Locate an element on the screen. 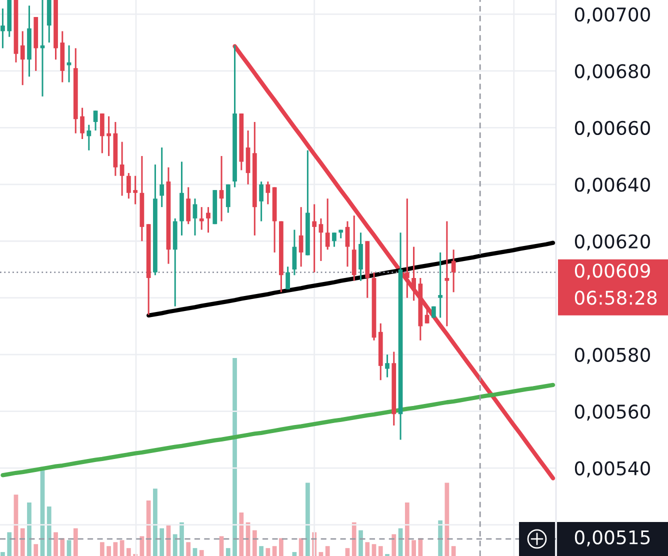  y-tick-label: 0,00580 is located at coordinates (612, 356).